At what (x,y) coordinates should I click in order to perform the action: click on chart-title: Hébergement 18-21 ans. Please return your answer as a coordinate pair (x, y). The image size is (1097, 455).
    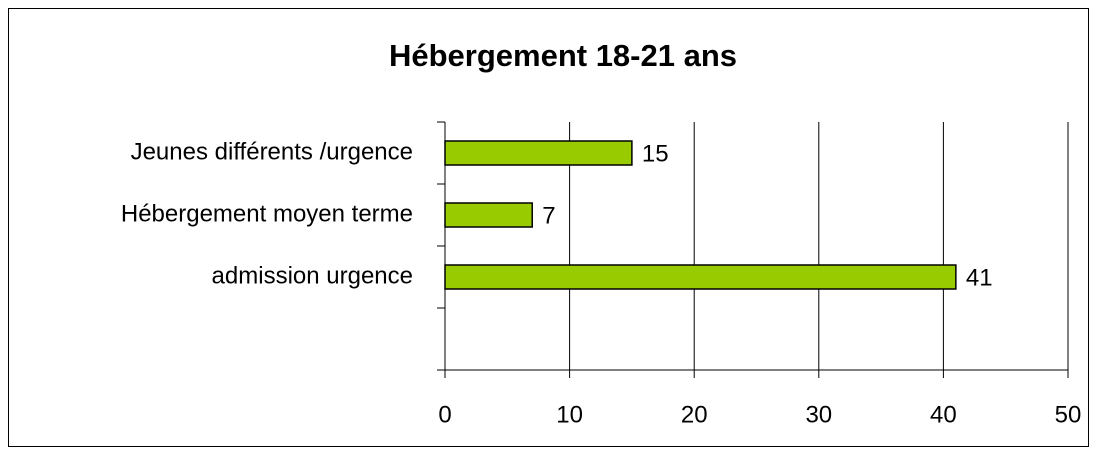
    Looking at the image, I should click on (563, 55).